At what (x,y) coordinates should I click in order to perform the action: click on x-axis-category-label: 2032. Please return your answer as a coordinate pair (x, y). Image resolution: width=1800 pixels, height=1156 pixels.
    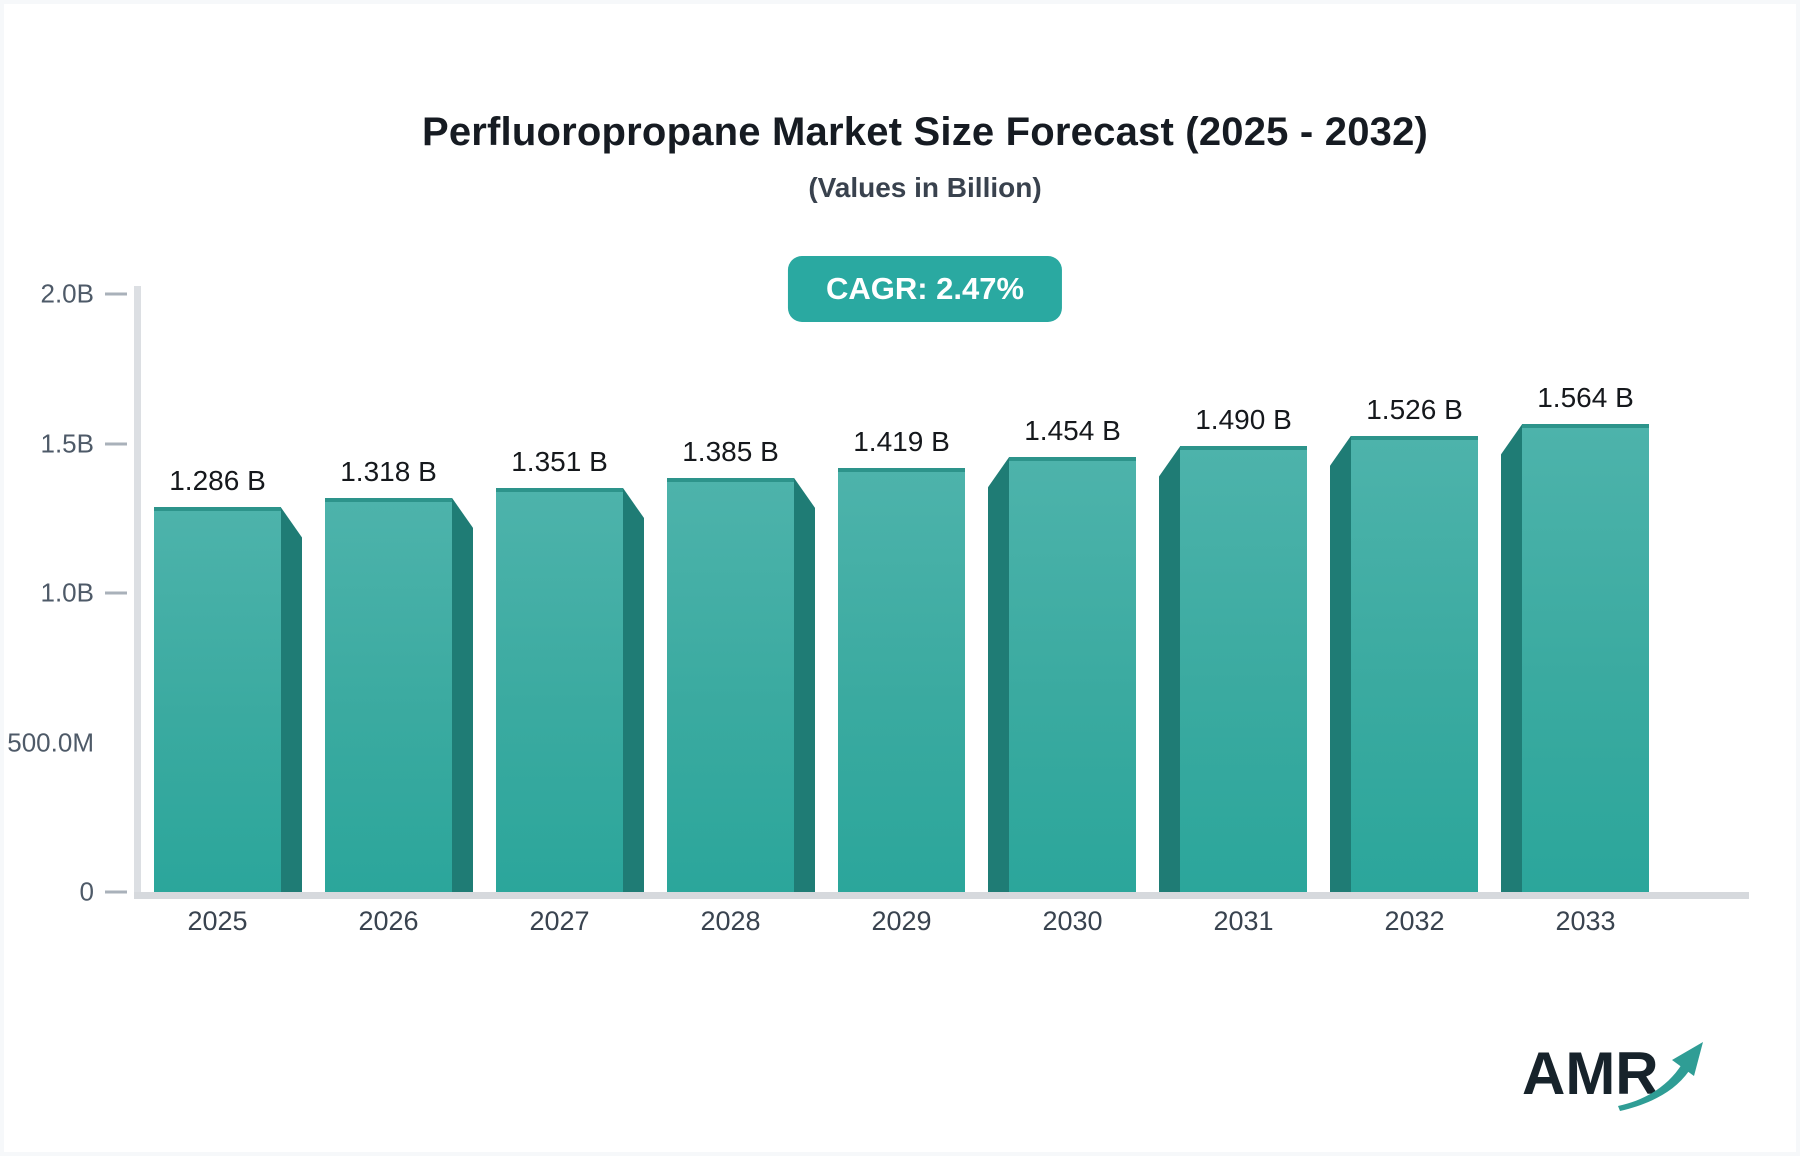
    Looking at the image, I should click on (1414, 921).